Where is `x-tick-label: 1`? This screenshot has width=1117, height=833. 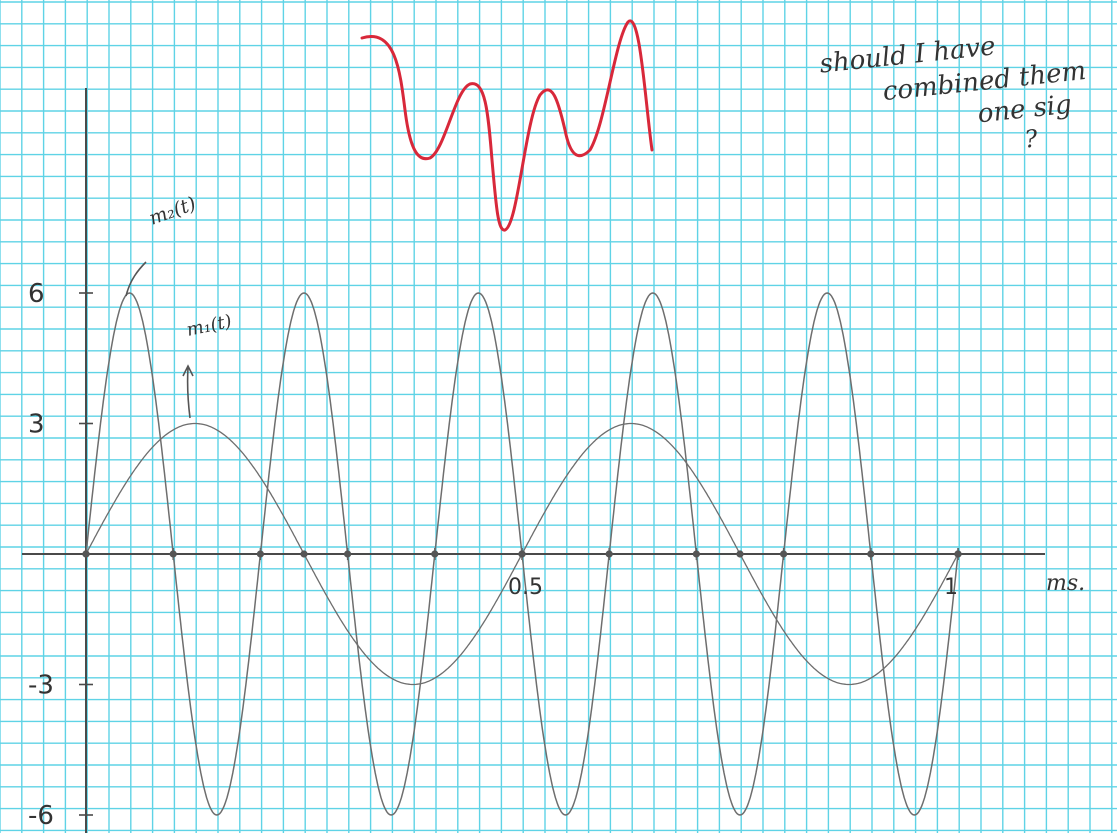 x-tick-label: 1 is located at coordinates (951, 587).